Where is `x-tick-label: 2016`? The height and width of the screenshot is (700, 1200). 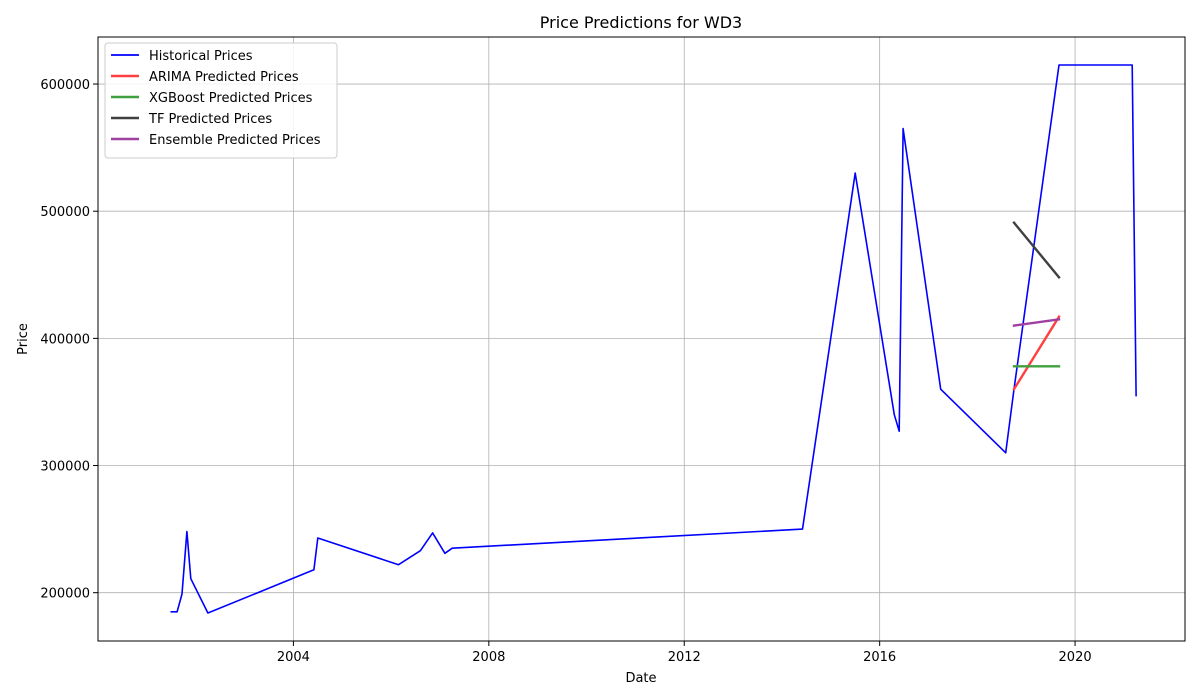
x-tick-label: 2016 is located at coordinates (879, 657).